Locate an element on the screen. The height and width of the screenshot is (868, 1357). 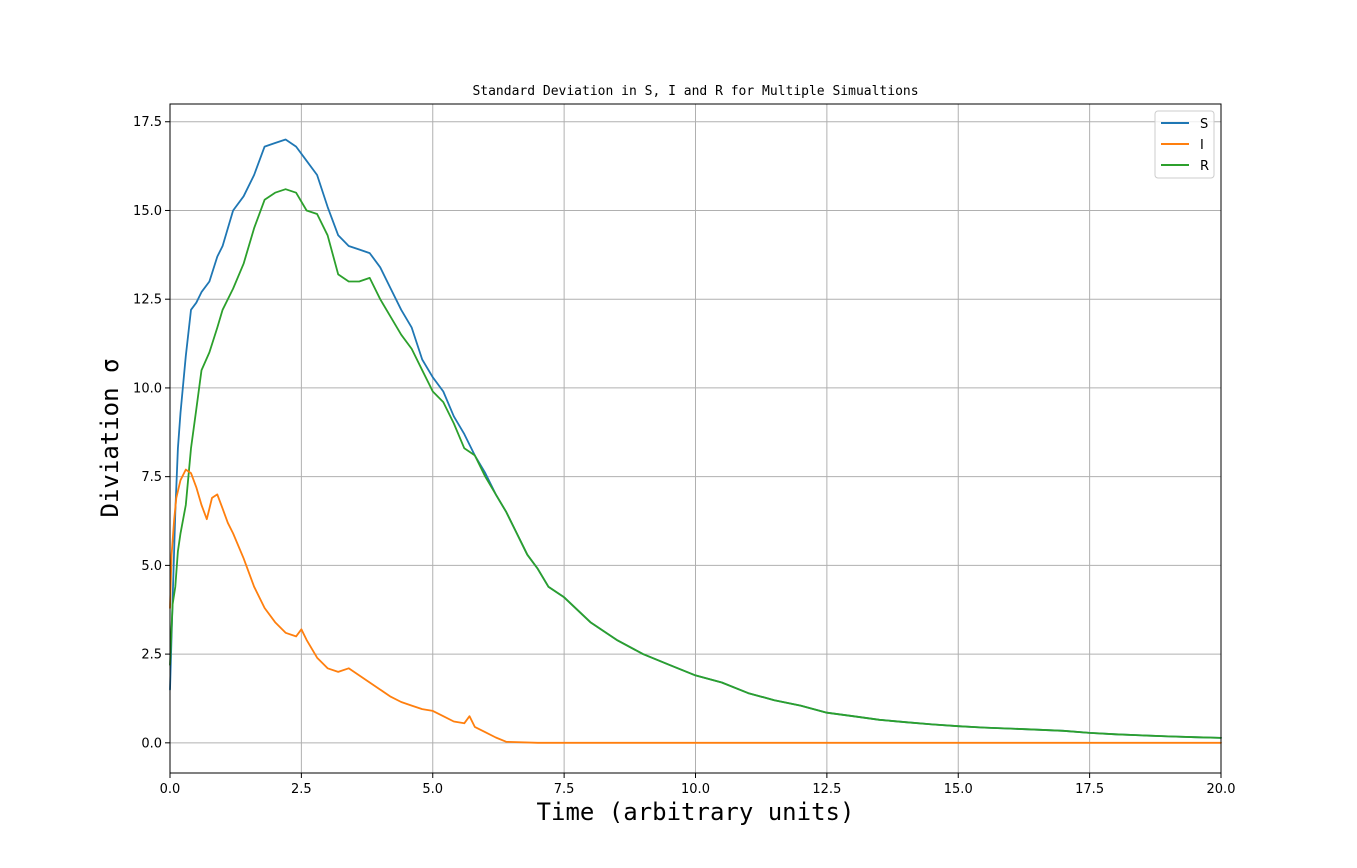
y-tick-label: 2.5 is located at coordinates (151, 655).